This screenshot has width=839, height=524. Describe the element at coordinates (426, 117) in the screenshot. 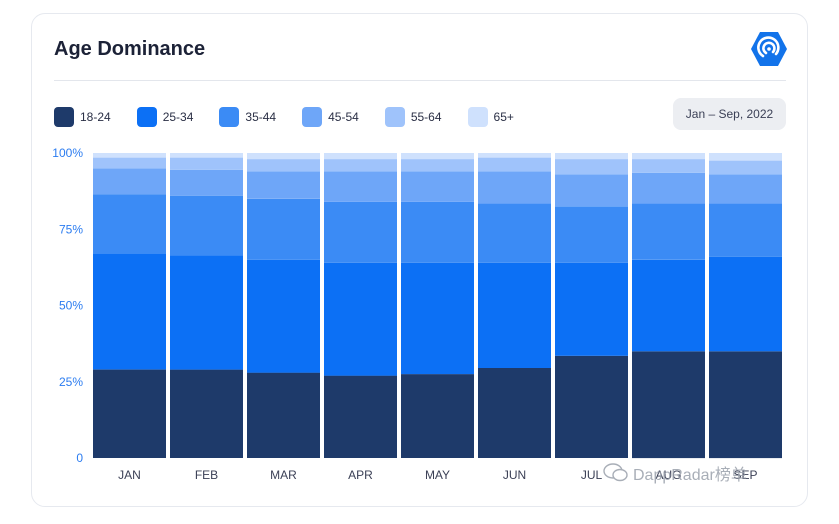

I see `legend-label: 55-64` at that location.